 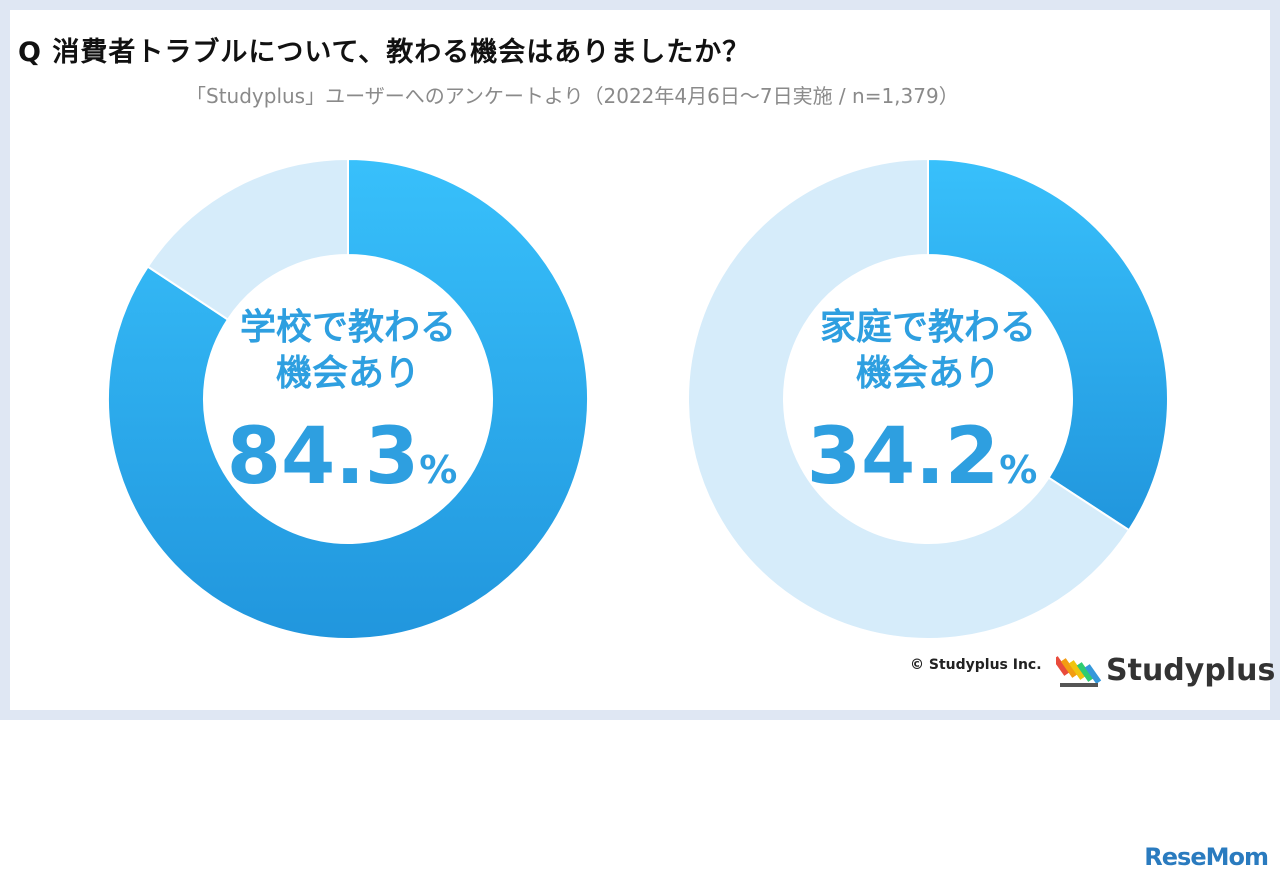 I want to click on studyplus-logo: Studyplus, so click(x=1165, y=670).